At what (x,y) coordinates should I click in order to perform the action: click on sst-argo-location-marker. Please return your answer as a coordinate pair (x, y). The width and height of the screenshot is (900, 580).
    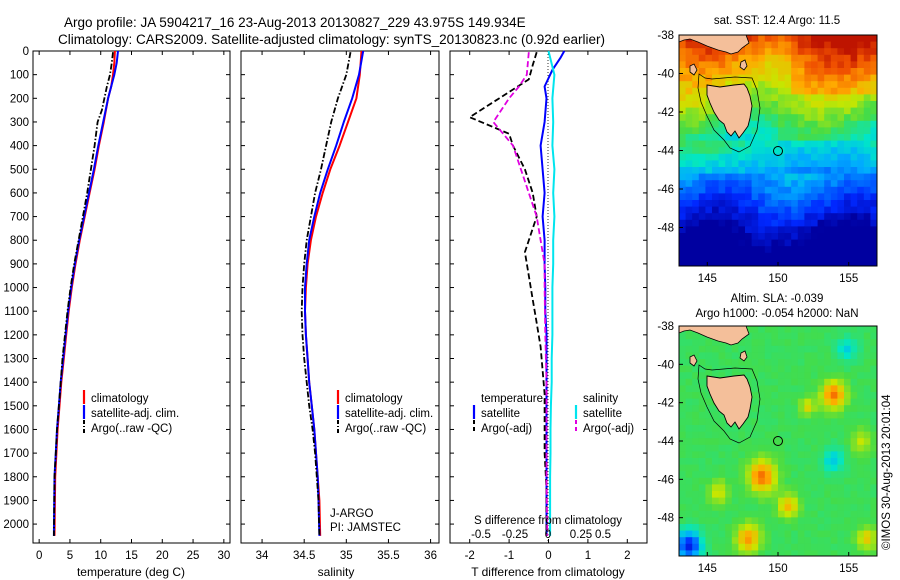
    Looking at the image, I should click on (778, 151).